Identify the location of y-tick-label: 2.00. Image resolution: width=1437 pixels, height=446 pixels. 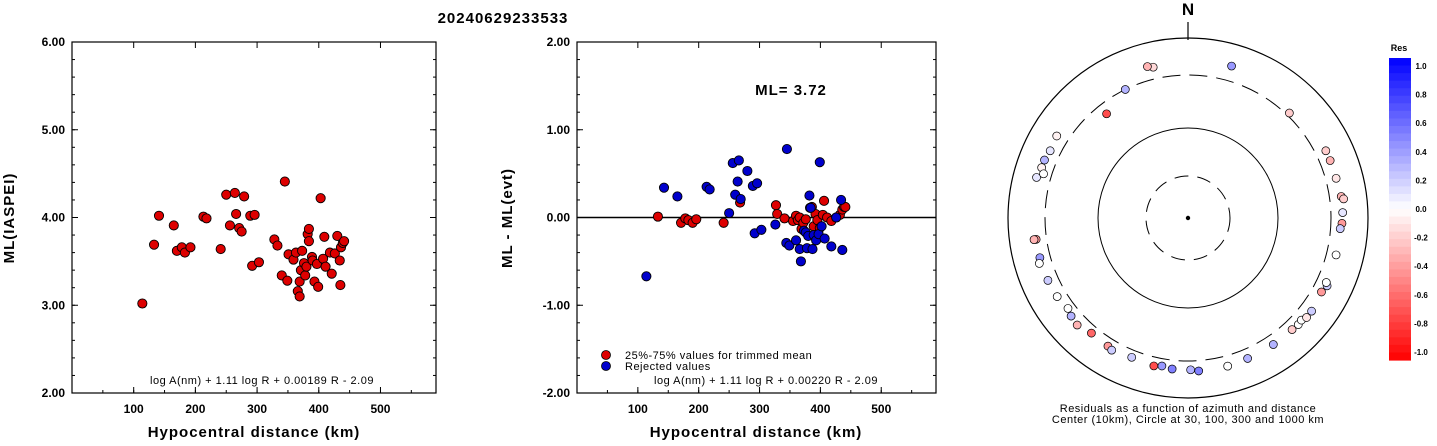
(54, 393).